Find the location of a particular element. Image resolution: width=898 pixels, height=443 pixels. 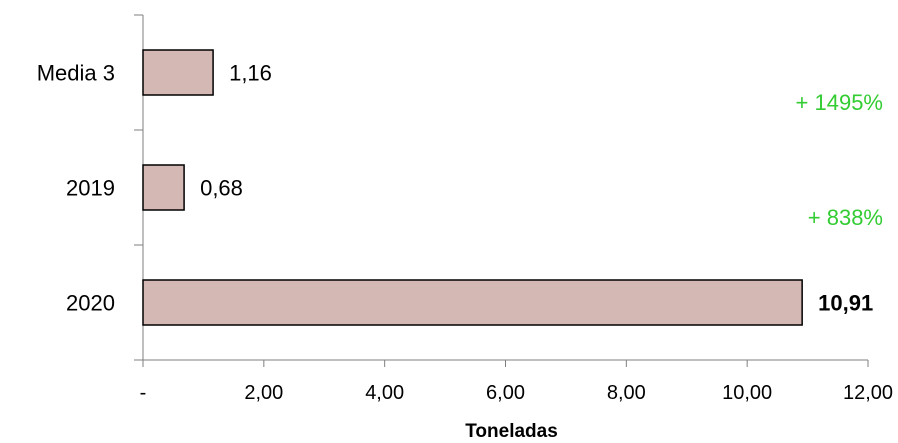

x-tick-label: 12,00 is located at coordinates (868, 393).